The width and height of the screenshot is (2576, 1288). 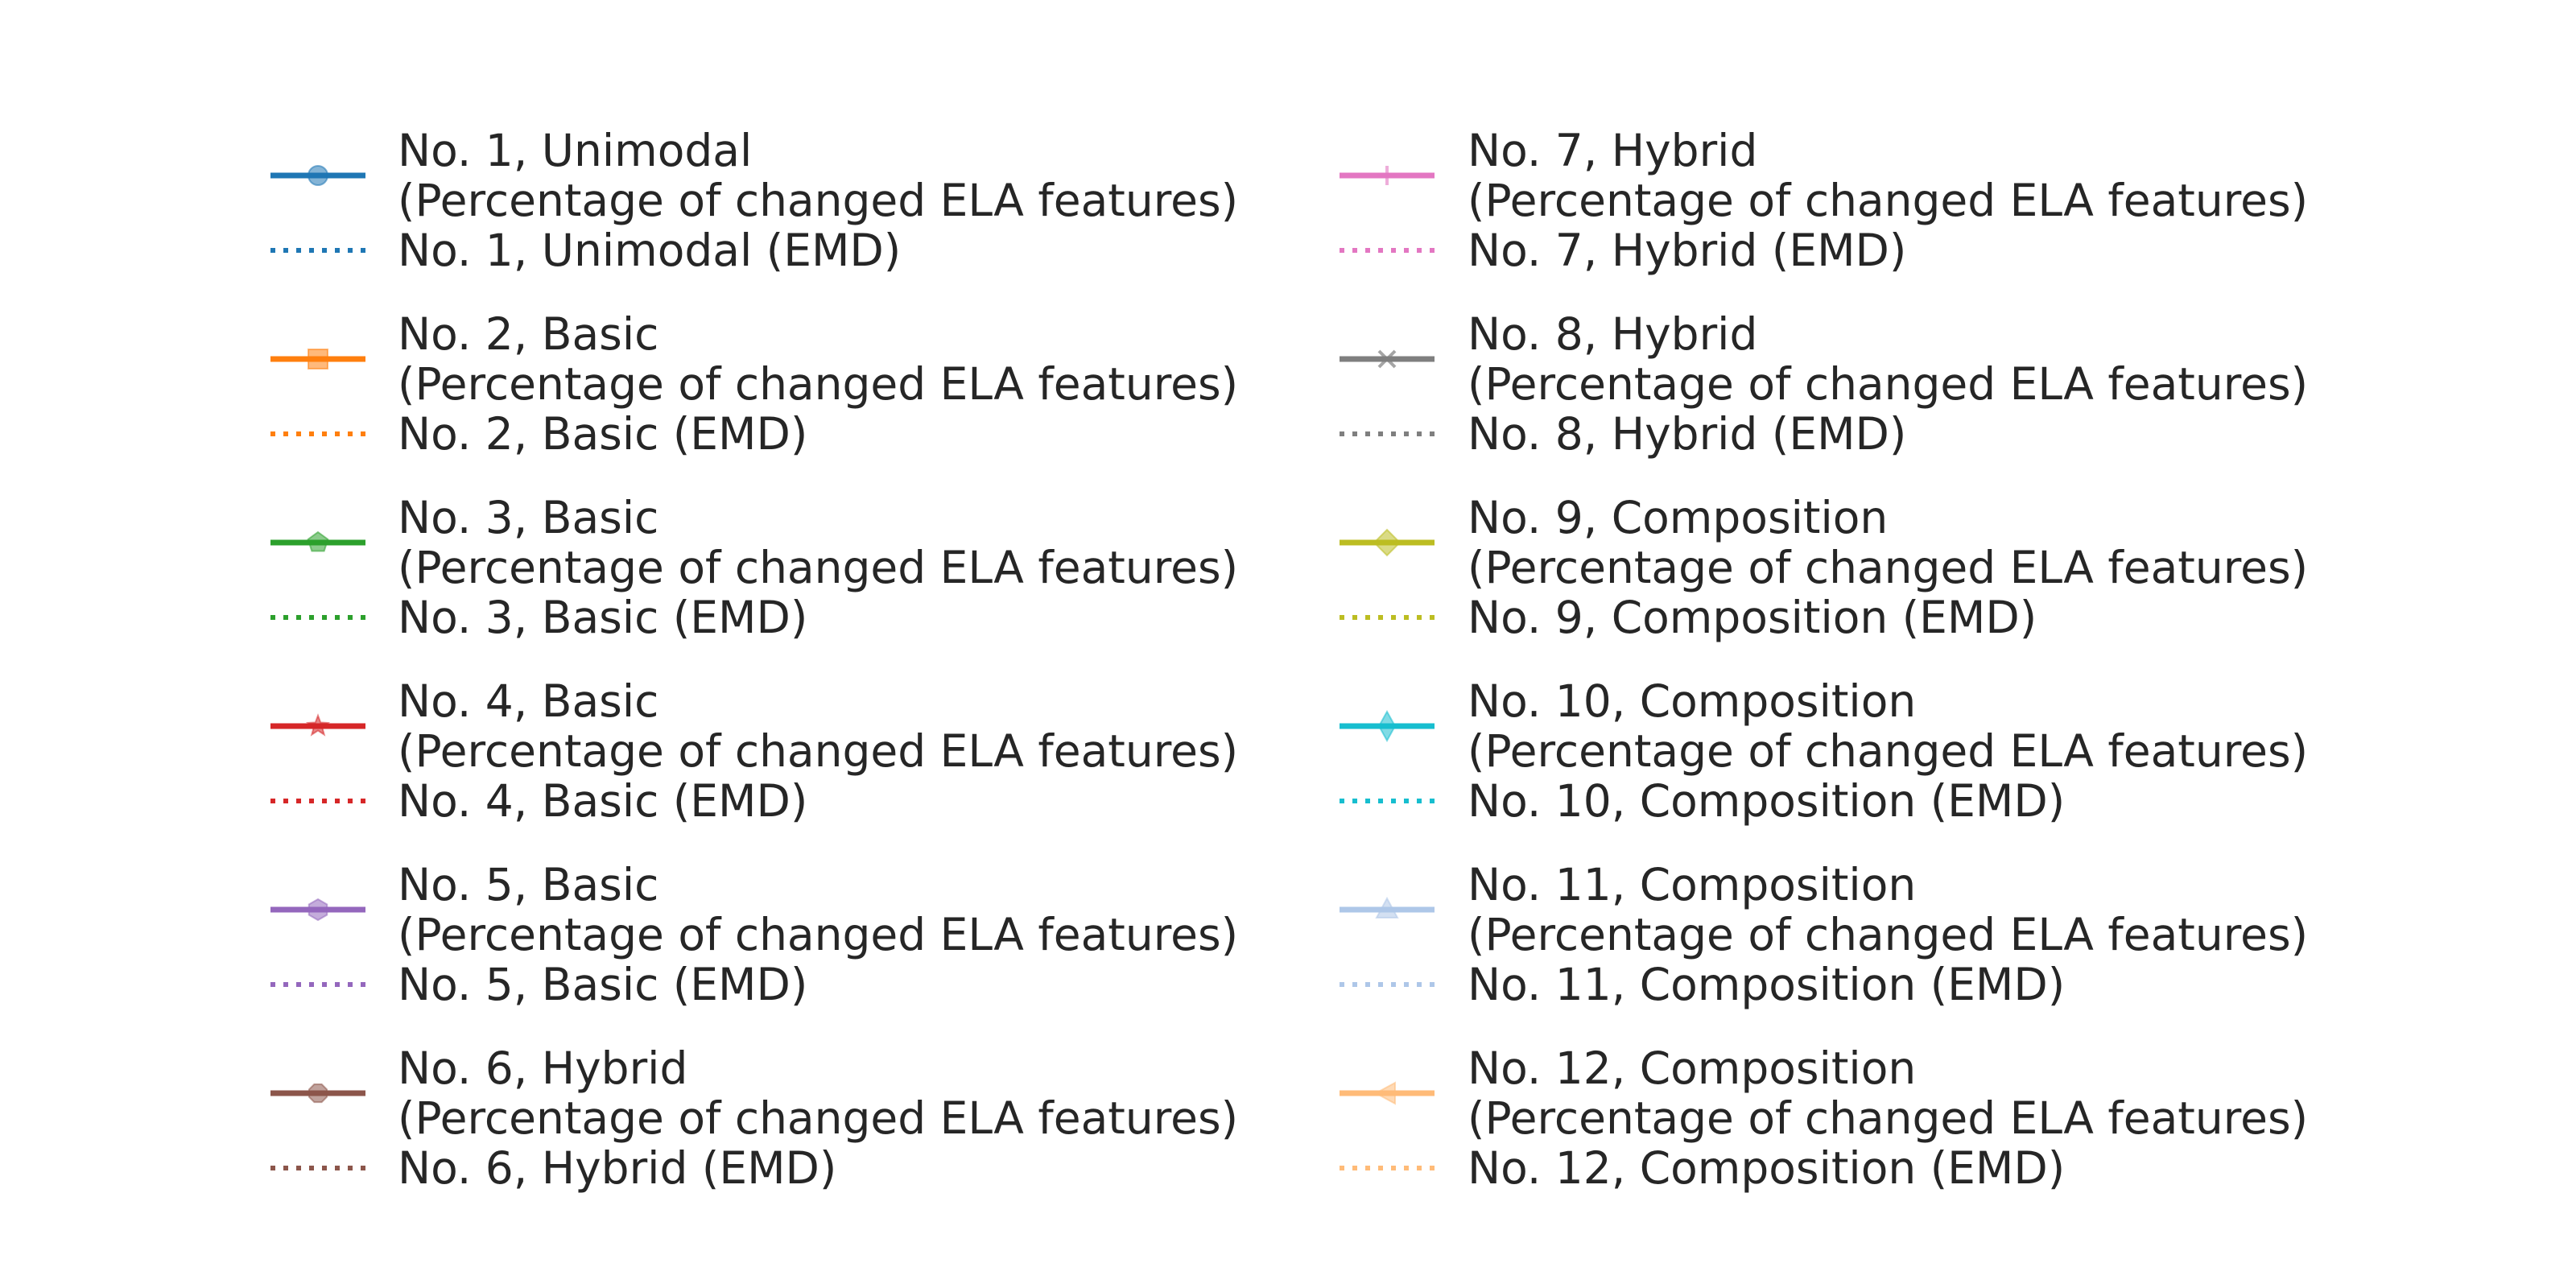 What do you see at coordinates (1692, 701) in the screenshot?
I see `legend-label: No. 10, Composition` at bounding box center [1692, 701].